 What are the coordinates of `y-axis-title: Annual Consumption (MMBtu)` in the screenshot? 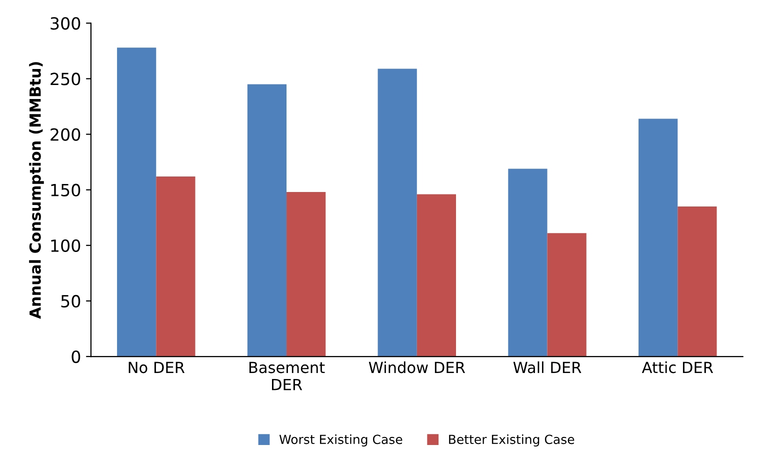 It's located at (36, 190).